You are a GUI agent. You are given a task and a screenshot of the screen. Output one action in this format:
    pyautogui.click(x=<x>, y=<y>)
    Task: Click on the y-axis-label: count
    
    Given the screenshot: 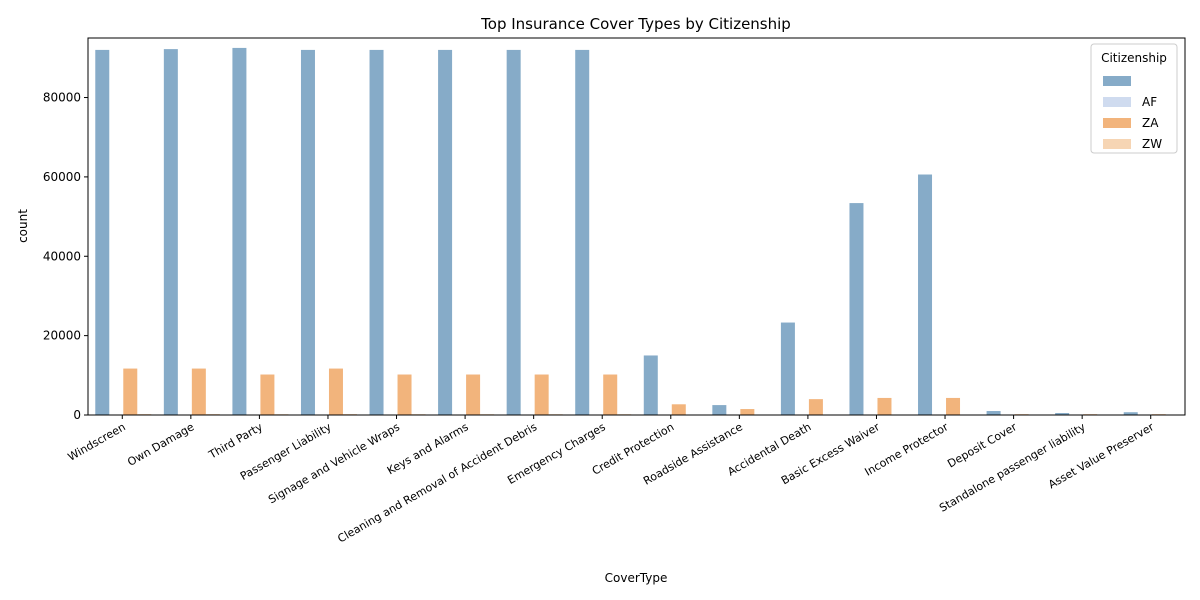 What is the action you would take?
    pyautogui.click(x=23, y=226)
    